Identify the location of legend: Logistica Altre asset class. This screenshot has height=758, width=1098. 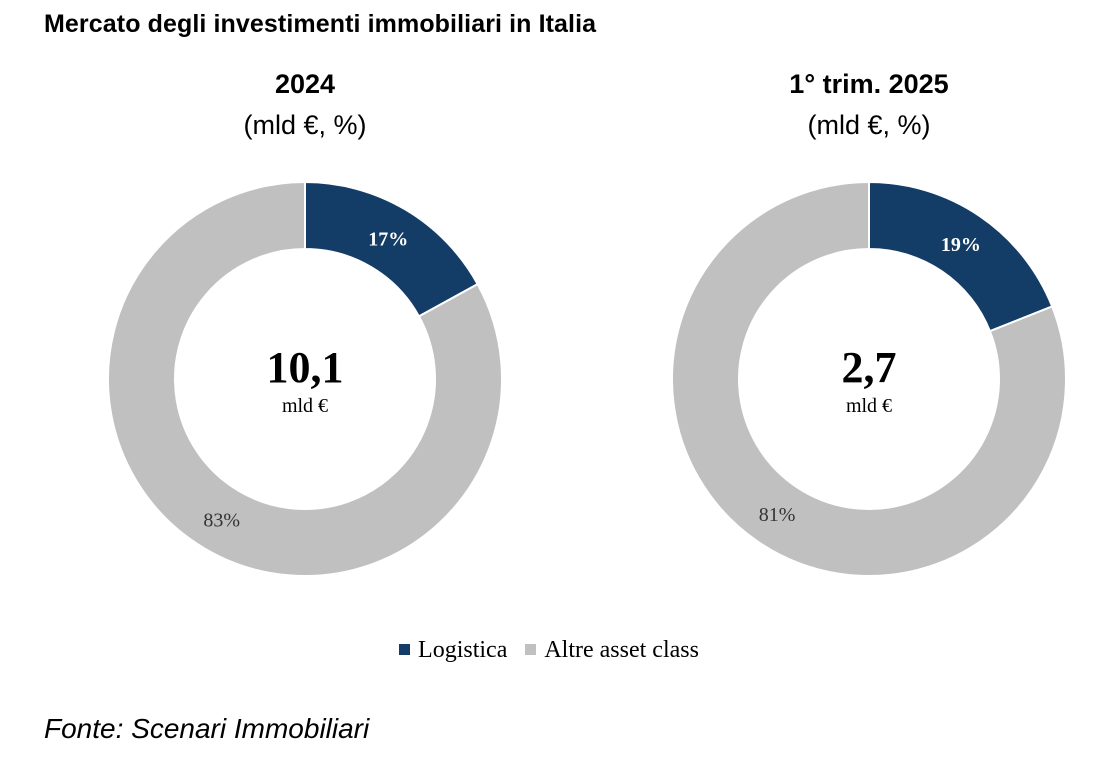
(549, 650).